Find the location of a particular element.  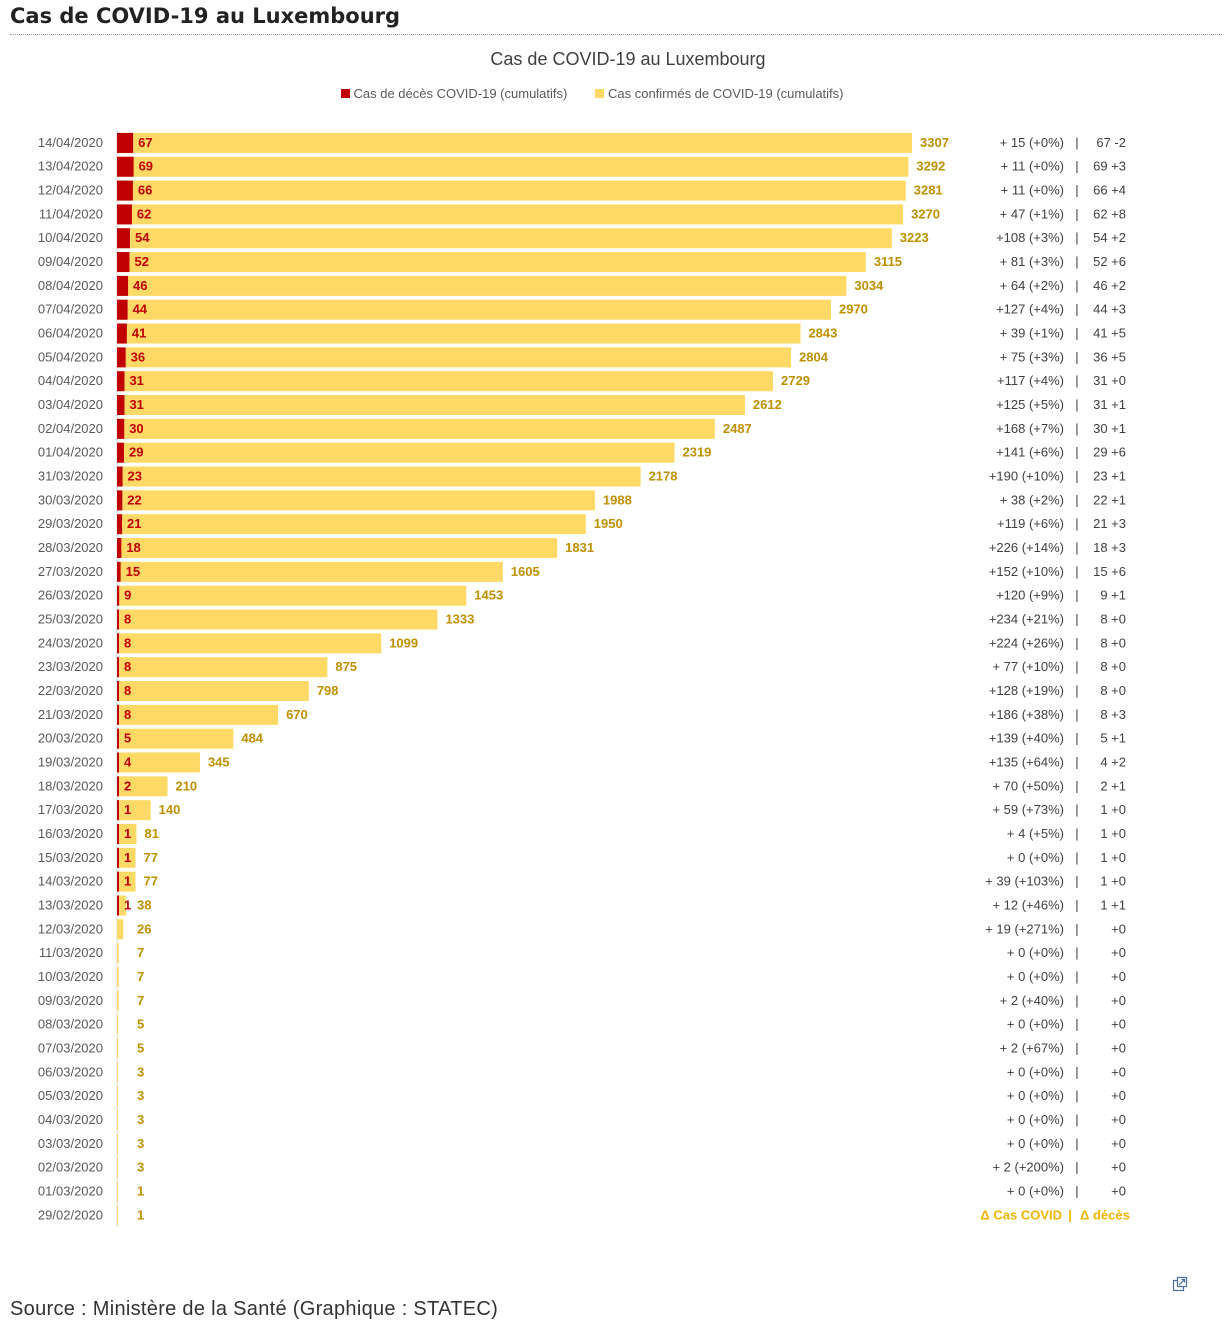

data-label-deaths: 1 is located at coordinates (127, 833).